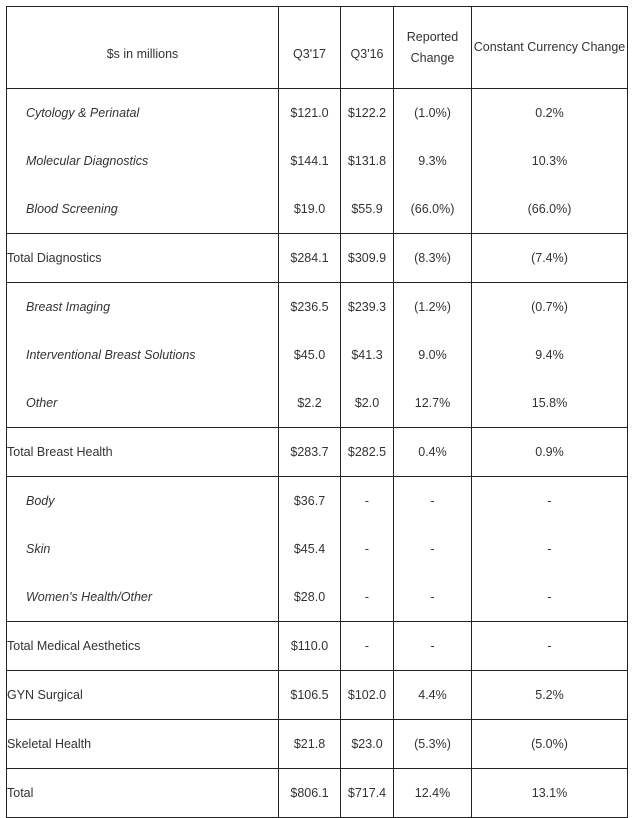  Describe the element at coordinates (309, 500) in the screenshot. I see `cell-q317: $36.7` at that location.